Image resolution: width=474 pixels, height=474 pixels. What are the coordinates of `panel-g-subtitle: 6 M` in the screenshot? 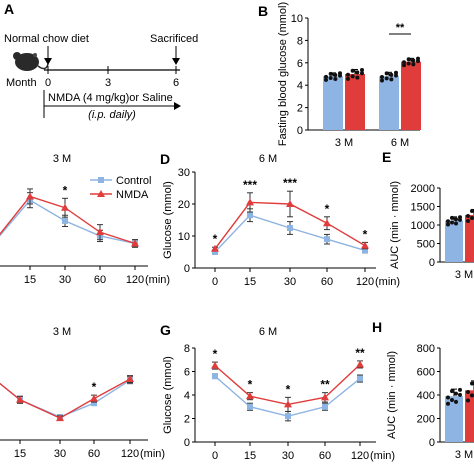 It's located at (268, 332).